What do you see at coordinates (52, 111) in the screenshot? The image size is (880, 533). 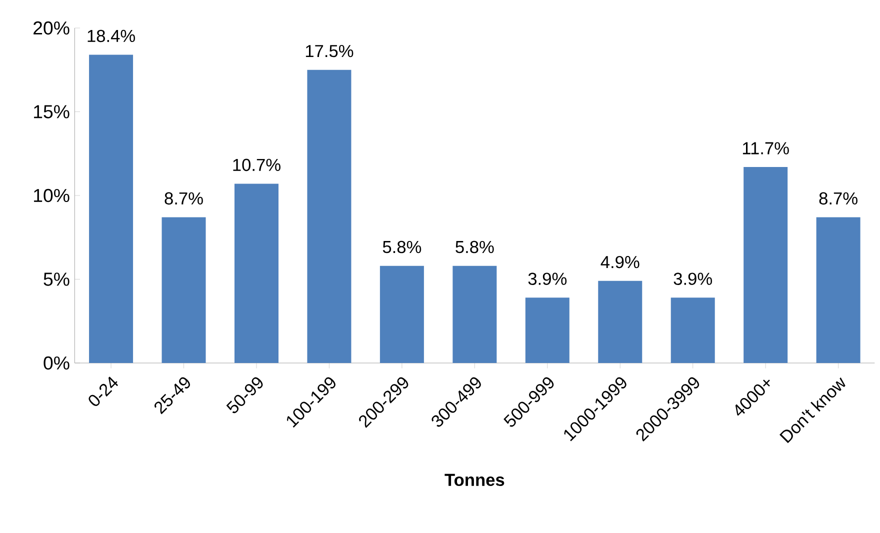 I see `y-tick-label: 15%` at bounding box center [52, 111].